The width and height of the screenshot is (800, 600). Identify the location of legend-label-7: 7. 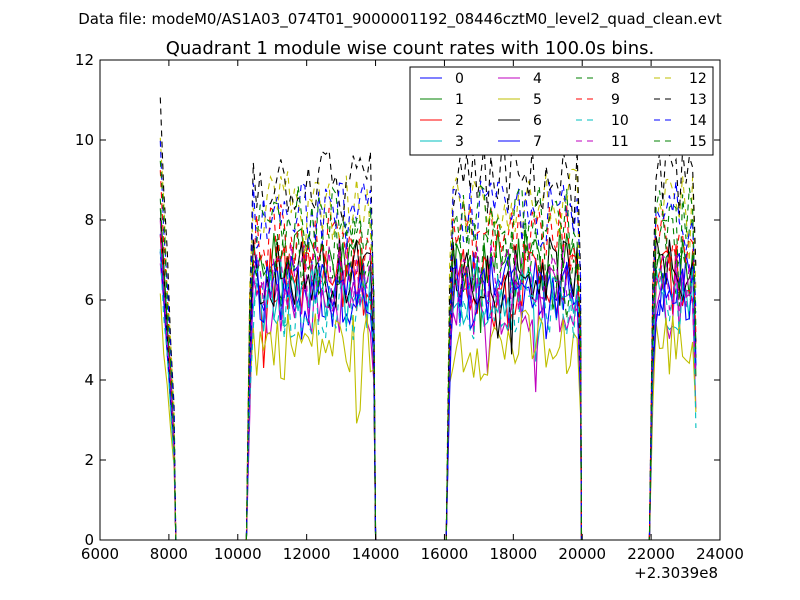
(537, 142).